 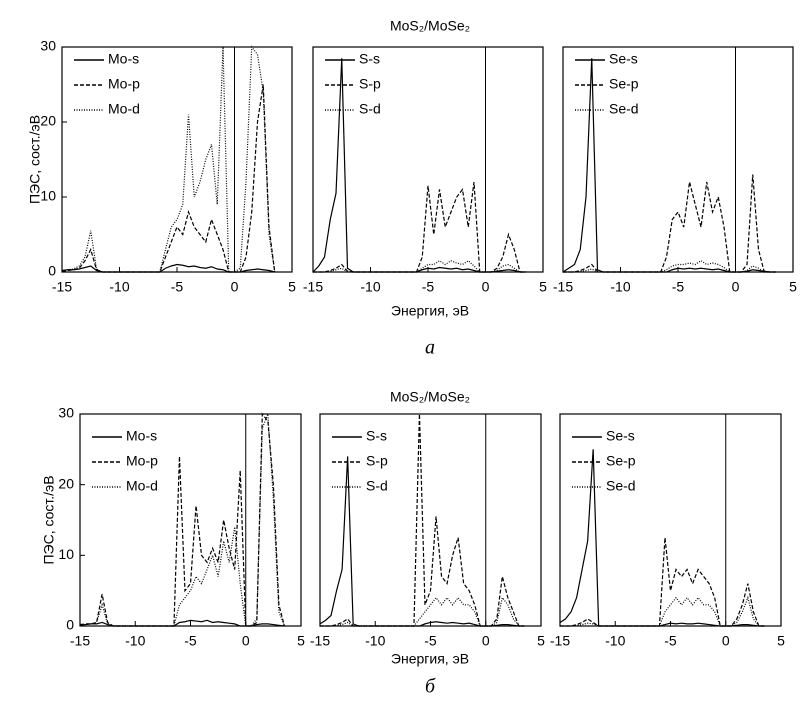 I want to click on caption: а, so click(x=430, y=348).